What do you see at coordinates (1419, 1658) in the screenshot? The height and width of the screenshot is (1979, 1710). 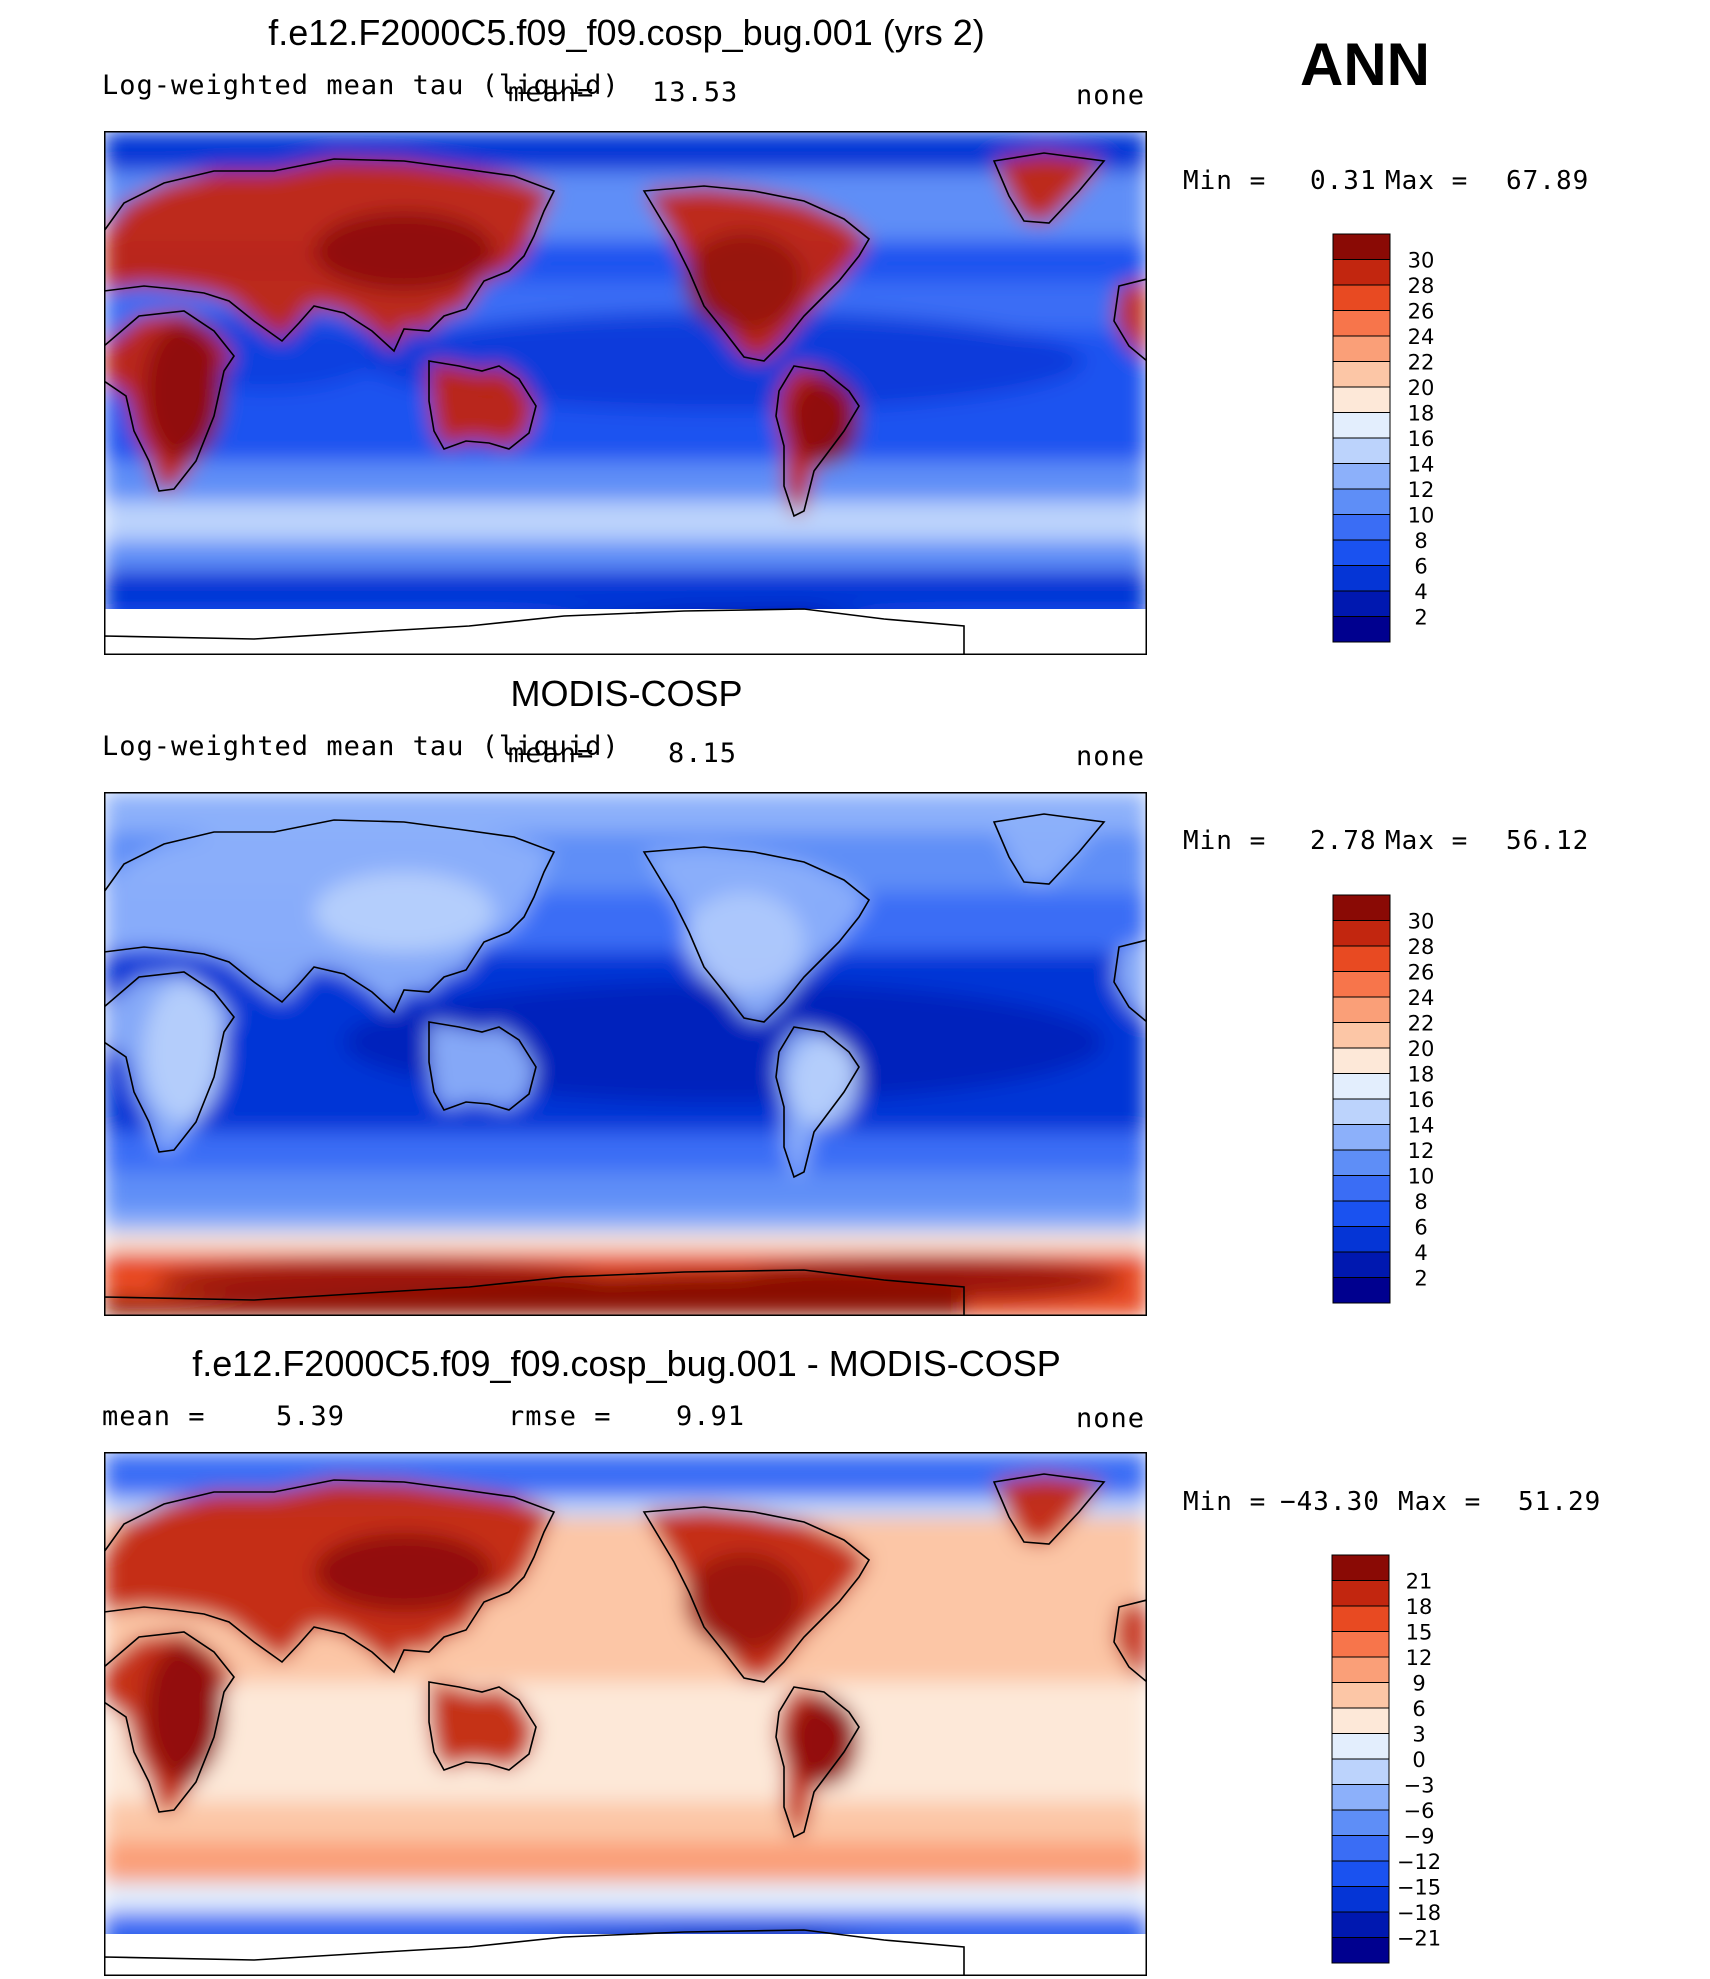 I see `colorbar-3-tick-label: 12` at bounding box center [1419, 1658].